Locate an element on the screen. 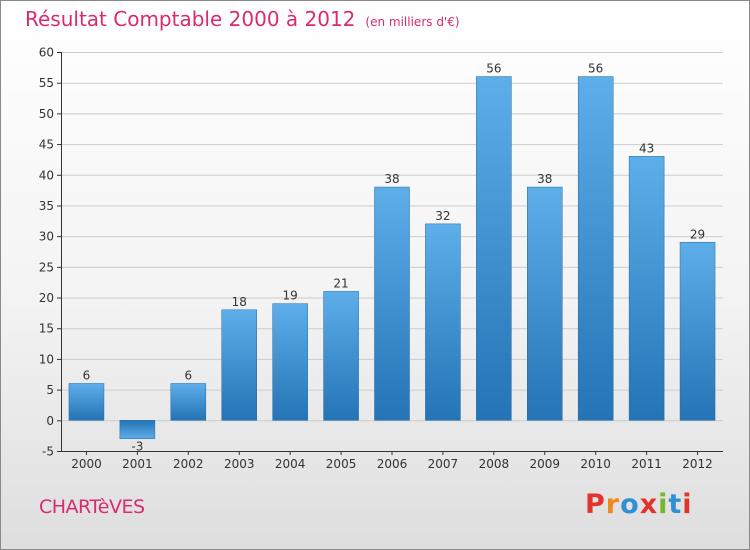 This screenshot has height=550, width=750. x-tick-label: 2000 is located at coordinates (86, 464).